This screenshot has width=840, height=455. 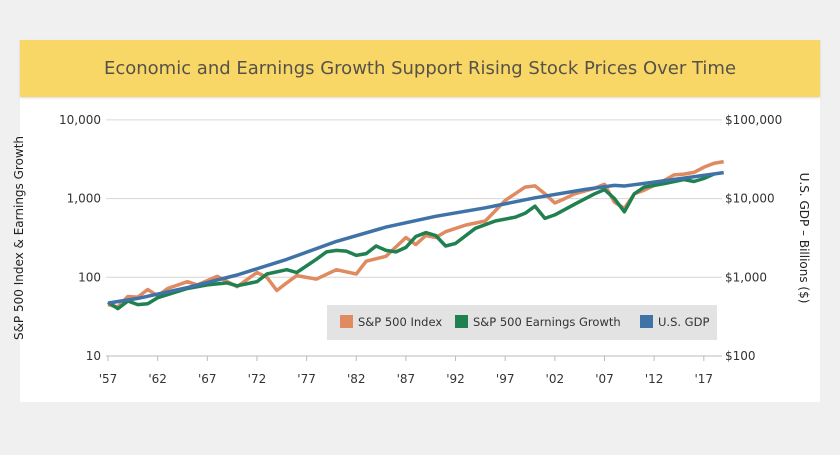 I want to click on x-tick-label: '07, so click(x=604, y=379).